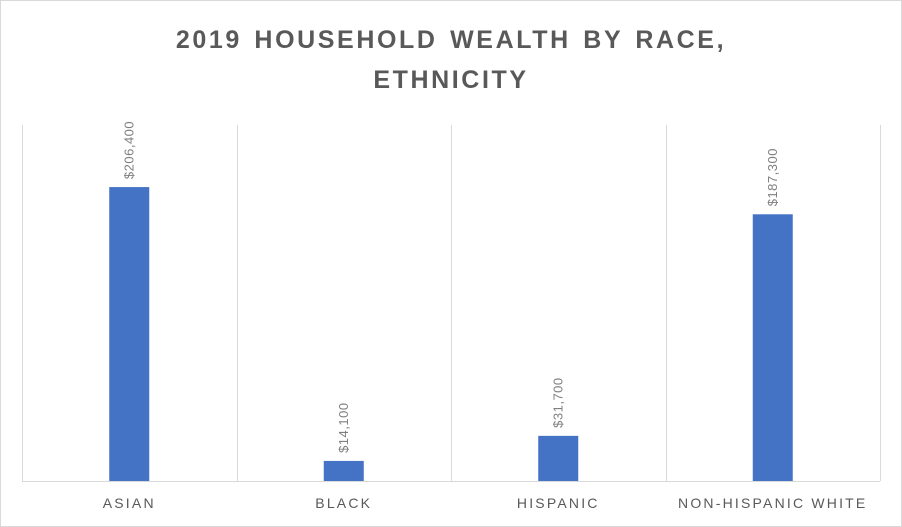 The width and height of the screenshot is (902, 527). What do you see at coordinates (558, 503) in the screenshot?
I see `x-tick-label: HISPANIC` at bounding box center [558, 503].